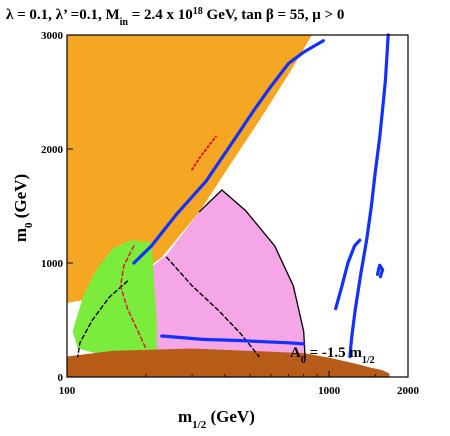 The image size is (450, 436). What do you see at coordinates (408, 391) in the screenshot?
I see `x-tick-label: 2000` at bounding box center [408, 391].